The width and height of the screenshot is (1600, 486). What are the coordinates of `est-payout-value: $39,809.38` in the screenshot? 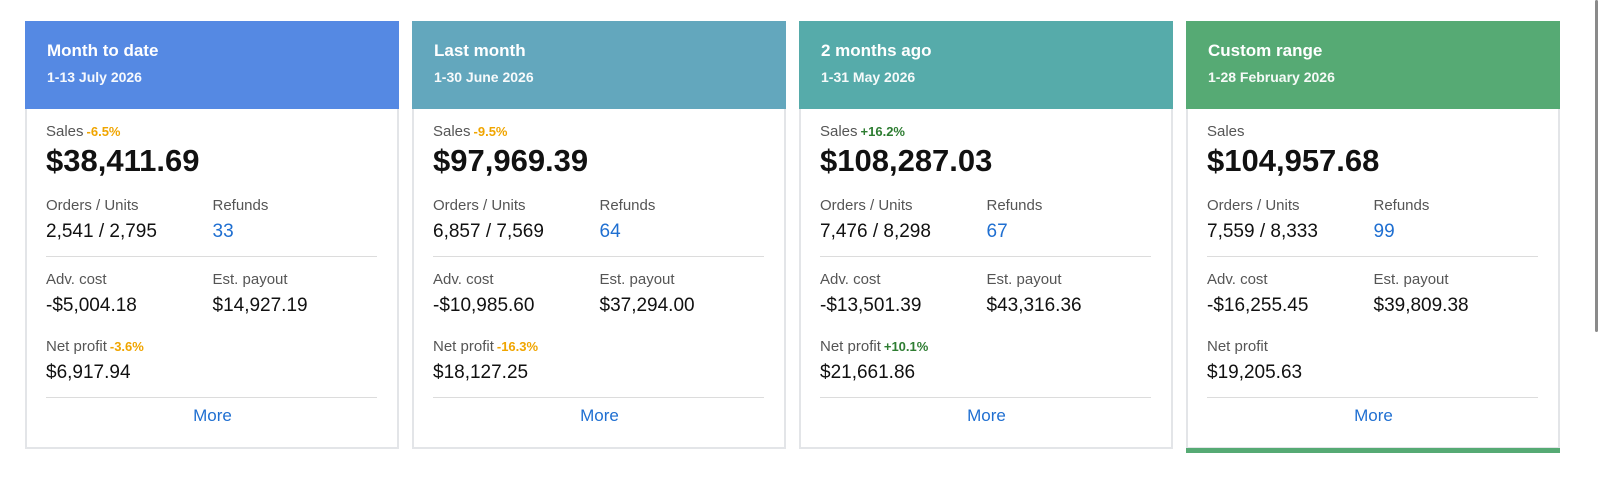 It's located at (1421, 305).